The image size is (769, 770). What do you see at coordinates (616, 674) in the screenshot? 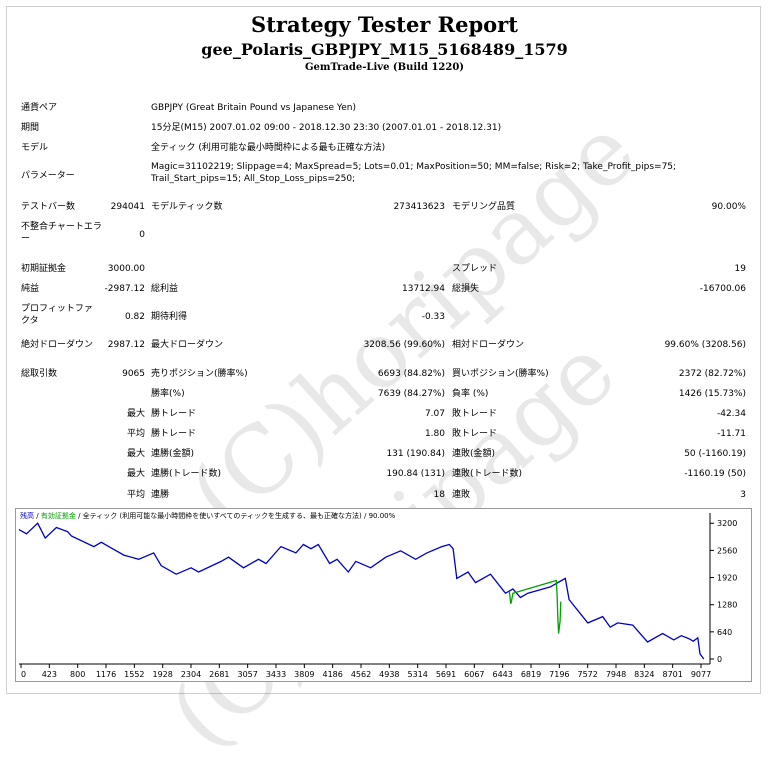
I see `x-tick-label: 7948` at bounding box center [616, 674].